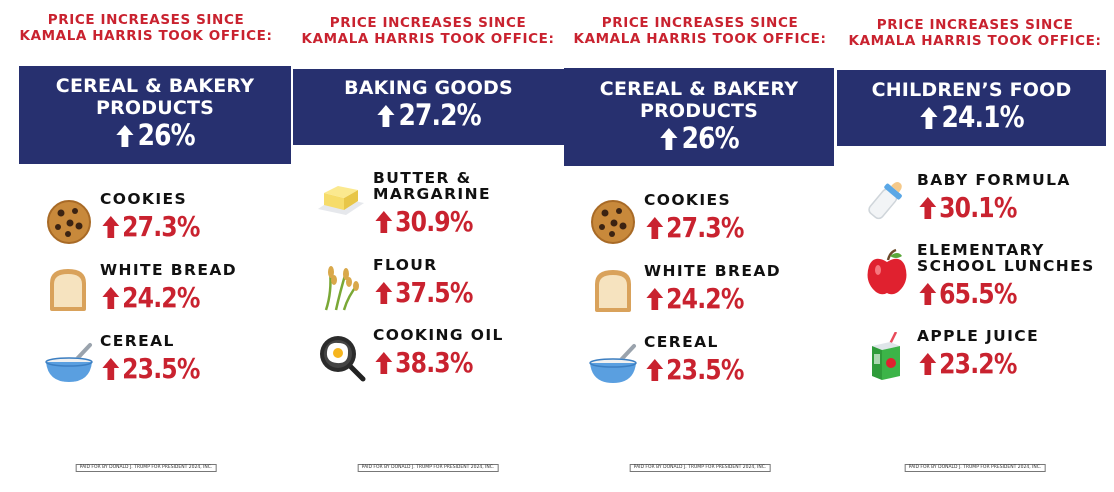 This screenshot has height=492, width=1114. Describe the element at coordinates (69, 222) in the screenshot. I see `cookie-icon` at that location.